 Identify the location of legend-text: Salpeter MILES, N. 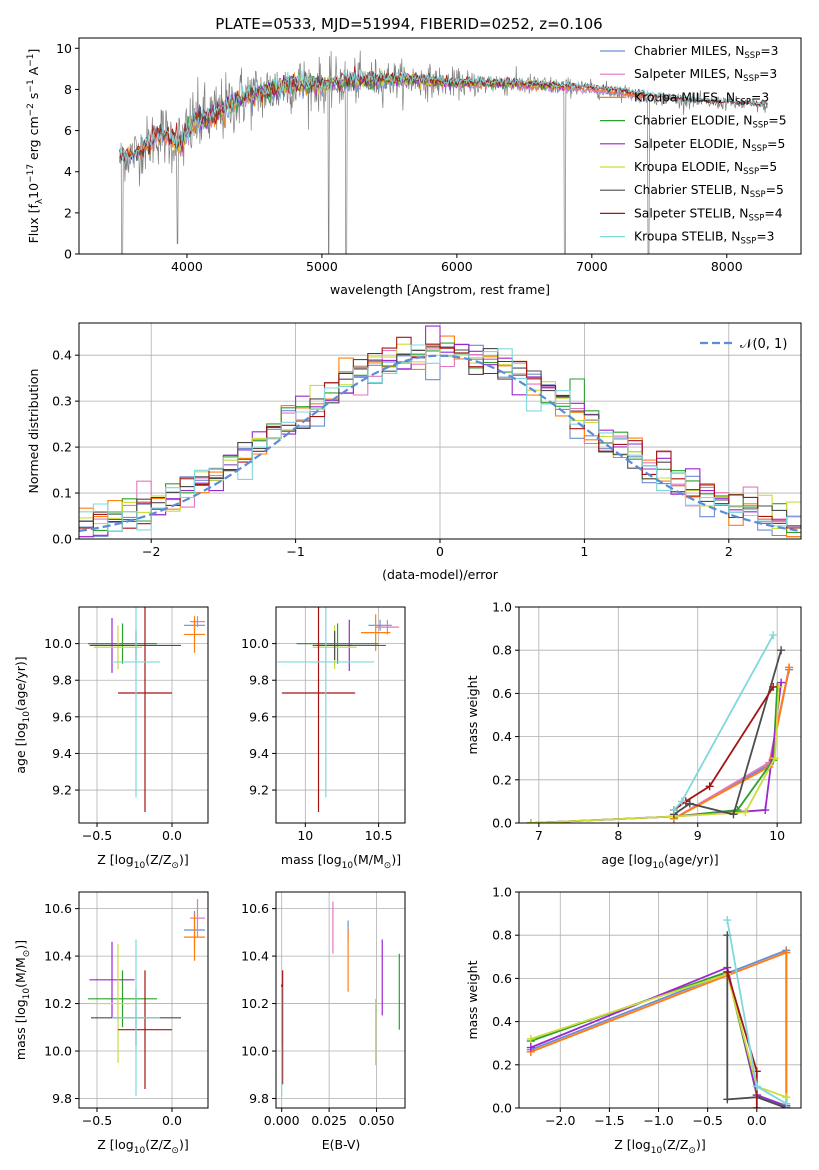
(688, 74).